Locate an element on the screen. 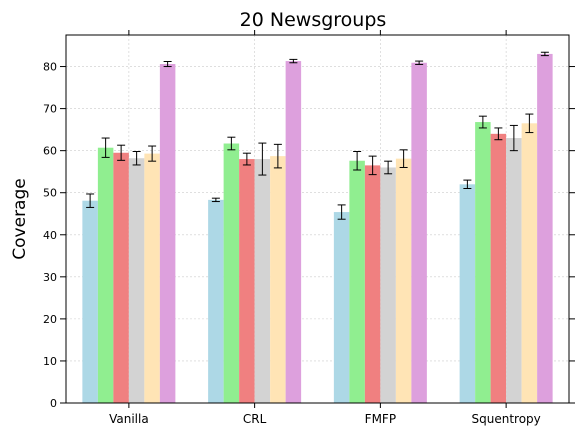 This screenshot has width=579, height=441. y-axis-label: Coverage is located at coordinates (20, 218).